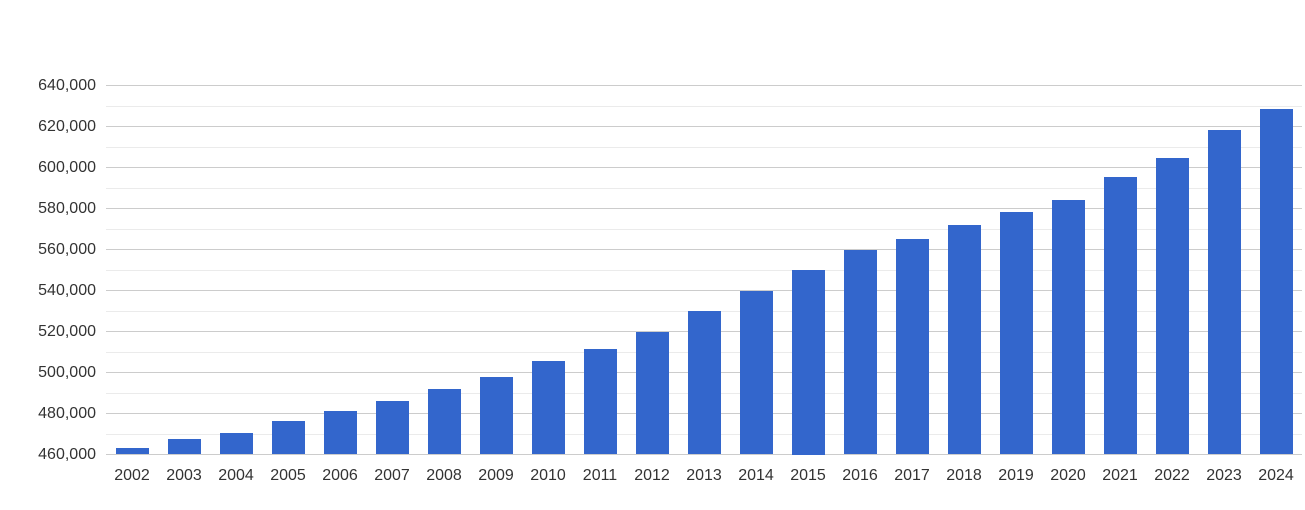 This screenshot has width=1305, height=510. Describe the element at coordinates (132, 475) in the screenshot. I see `x-axis-tick-label: 2002` at that location.